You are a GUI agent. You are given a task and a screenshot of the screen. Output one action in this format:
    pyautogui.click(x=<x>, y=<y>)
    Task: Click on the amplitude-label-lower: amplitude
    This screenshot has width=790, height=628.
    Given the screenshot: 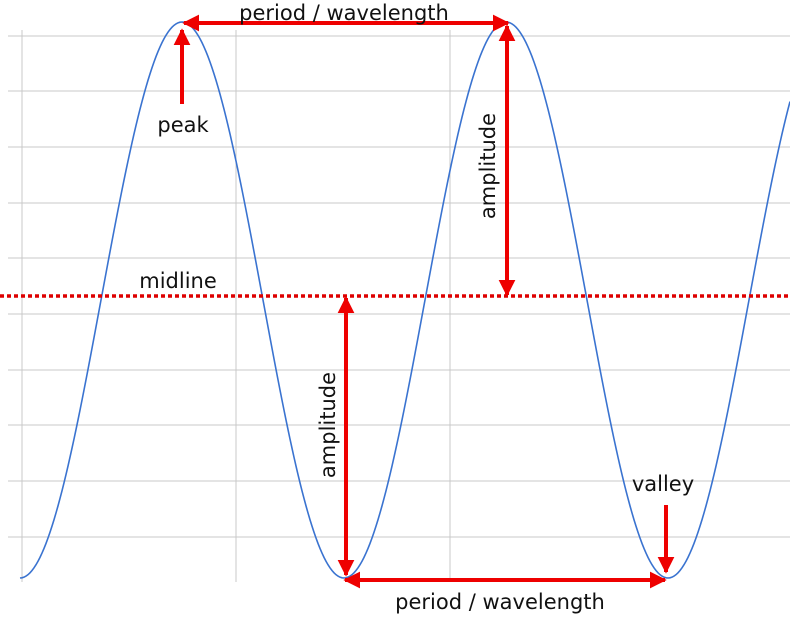 What is the action you would take?
    pyautogui.click(x=328, y=425)
    